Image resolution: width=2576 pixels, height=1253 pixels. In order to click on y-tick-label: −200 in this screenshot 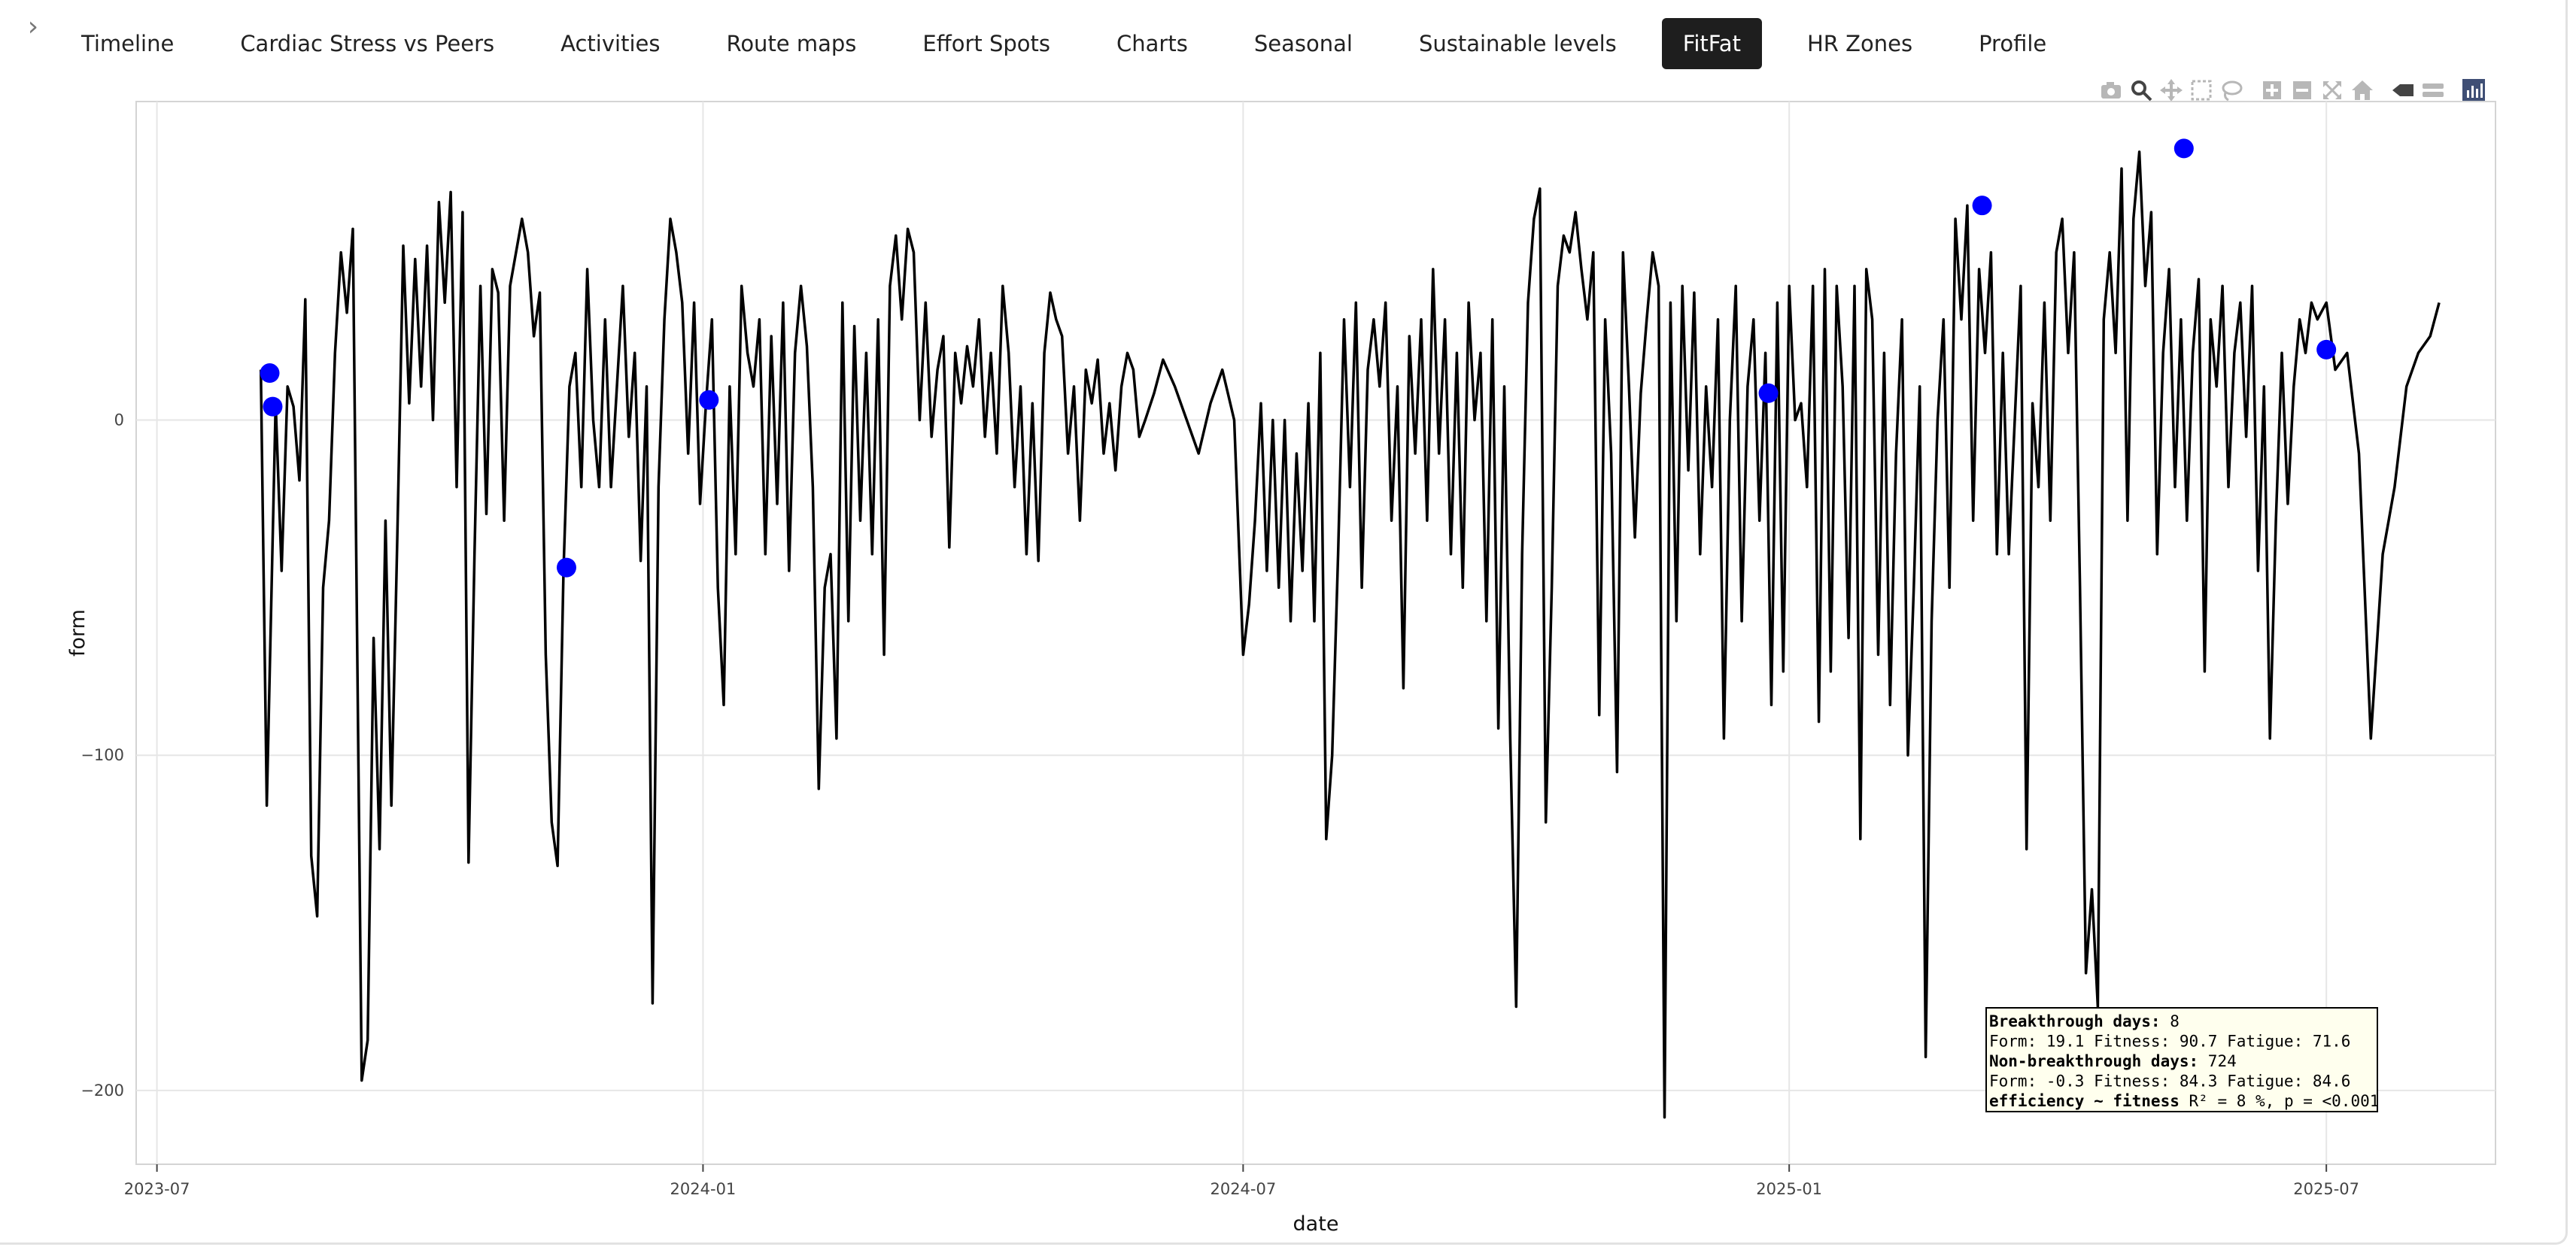, I will do `click(102, 1091)`.